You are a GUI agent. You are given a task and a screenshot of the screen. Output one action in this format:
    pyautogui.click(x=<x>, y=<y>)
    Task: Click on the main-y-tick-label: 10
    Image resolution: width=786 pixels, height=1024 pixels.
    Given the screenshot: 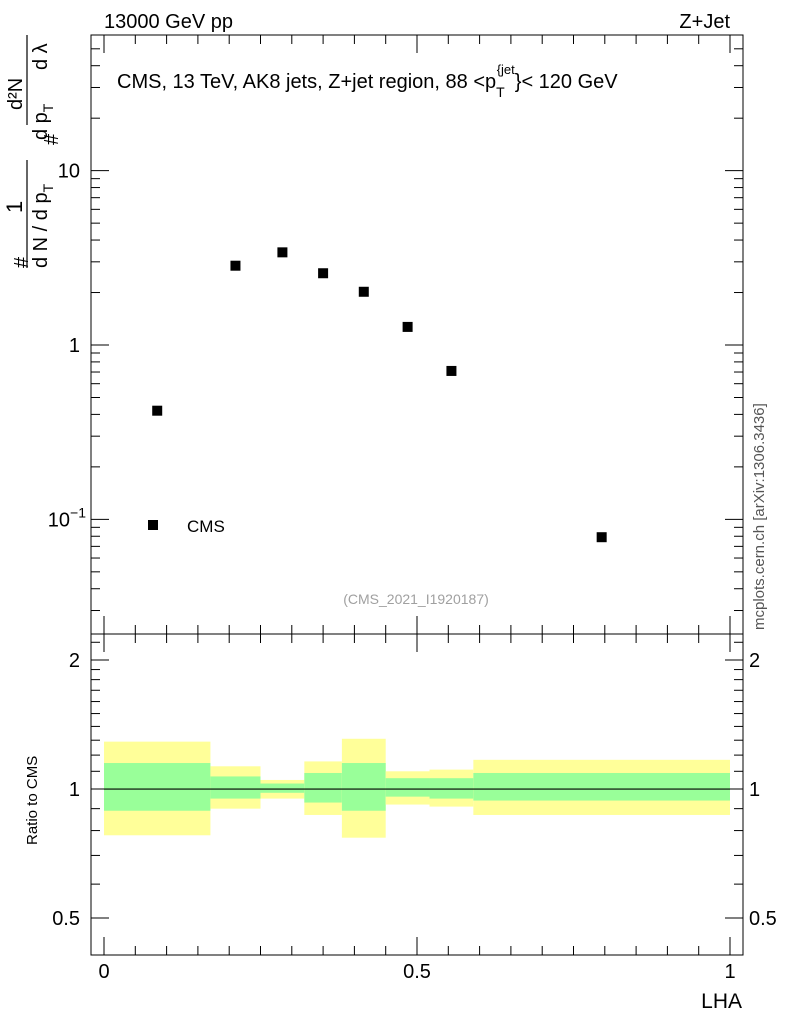 What is the action you would take?
    pyautogui.click(x=69, y=172)
    